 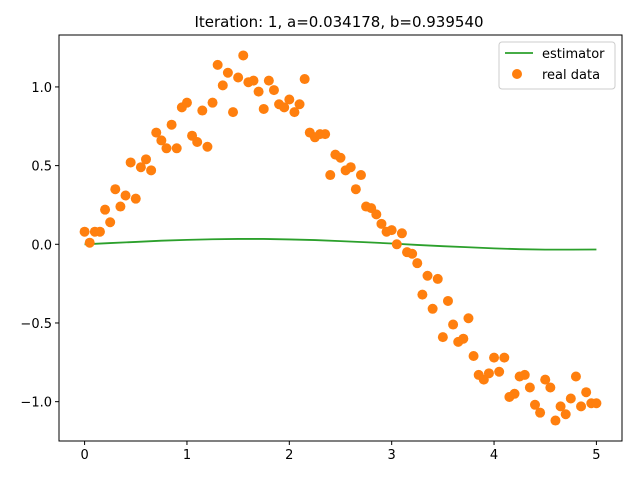 I want to click on x-tick-label: 2, so click(x=289, y=455).